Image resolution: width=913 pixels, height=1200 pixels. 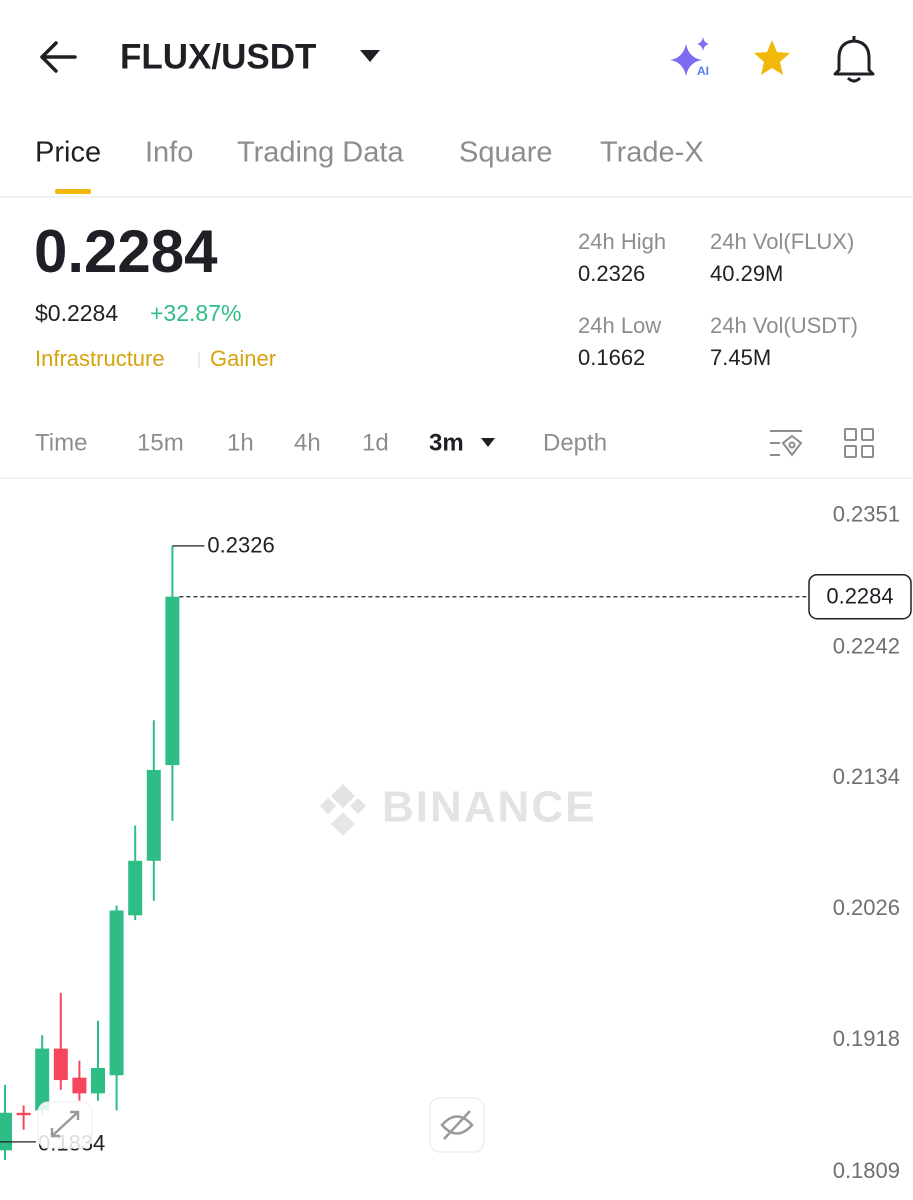 What do you see at coordinates (58, 57) in the screenshot?
I see `back-button` at bounding box center [58, 57].